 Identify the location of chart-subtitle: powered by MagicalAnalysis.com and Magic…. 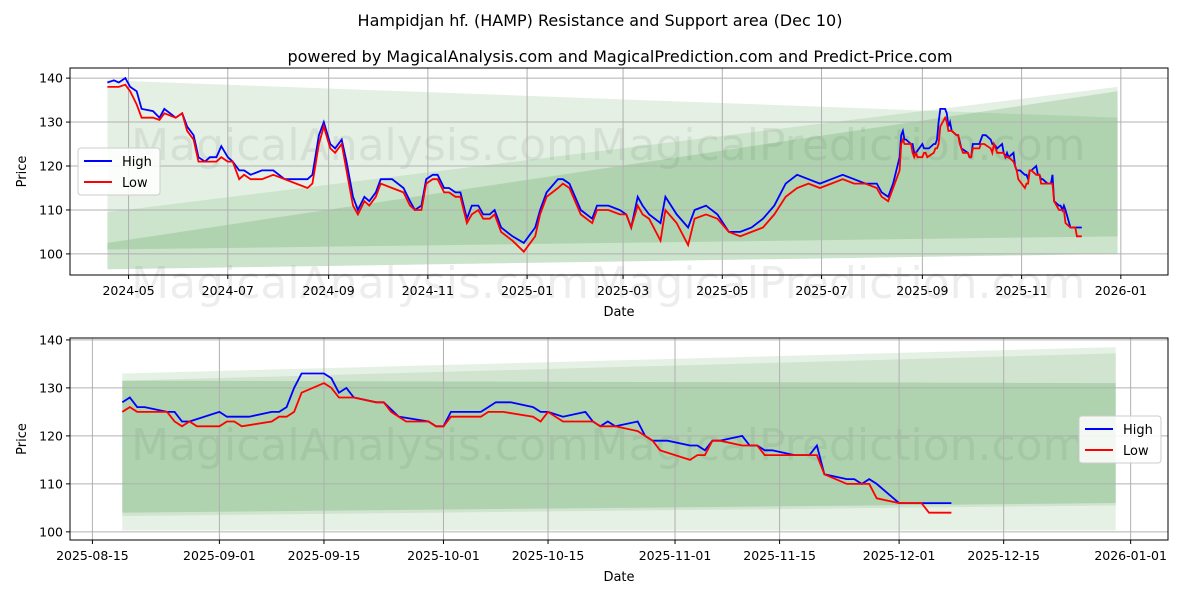
(619, 56).